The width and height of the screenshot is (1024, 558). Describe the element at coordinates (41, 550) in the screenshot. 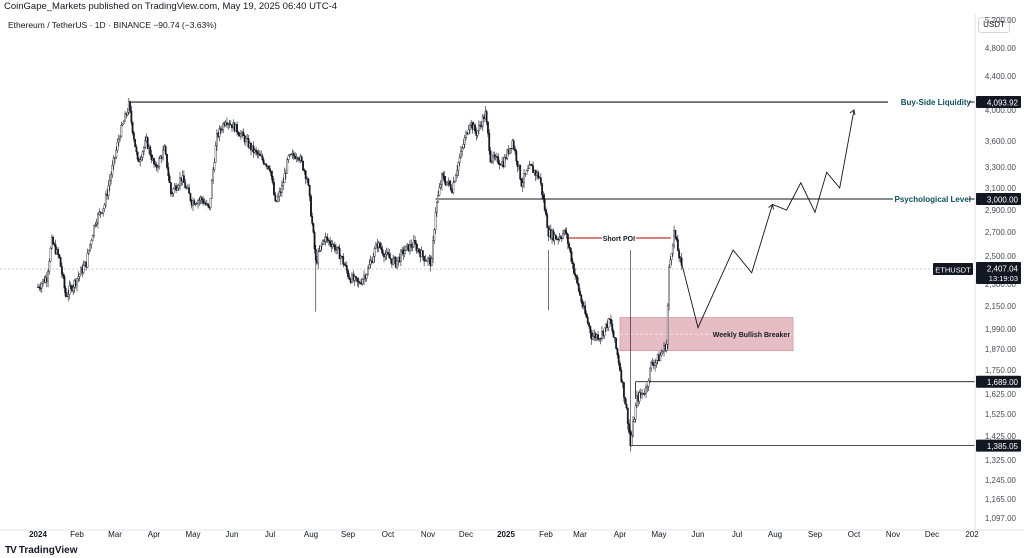

I see `footer-brand: TV TradingView` at that location.